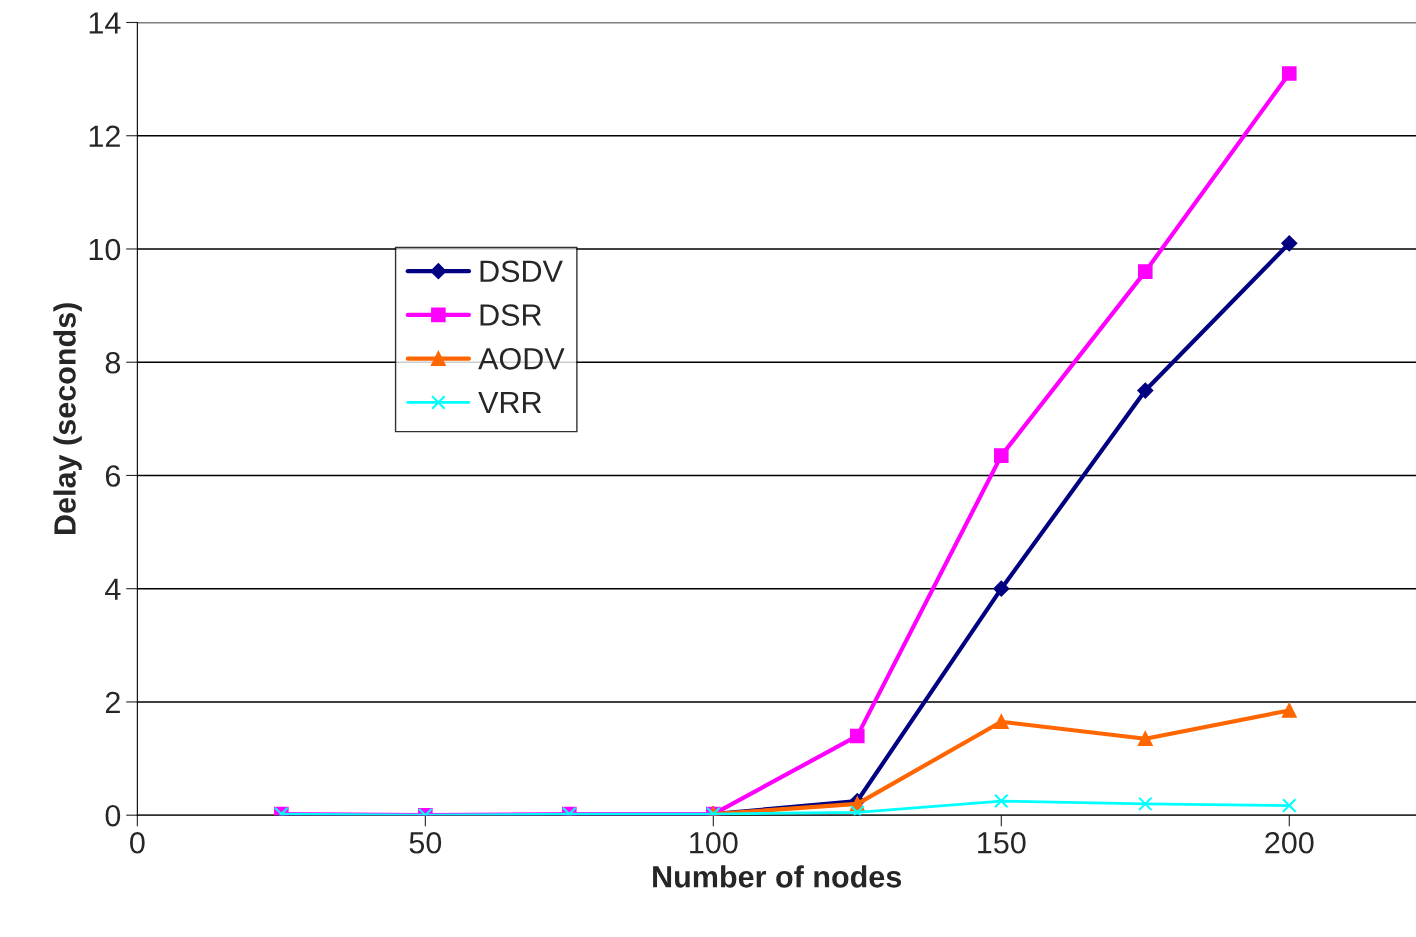  Describe the element at coordinates (510, 403) in the screenshot. I see `legend-label: VRR` at that location.